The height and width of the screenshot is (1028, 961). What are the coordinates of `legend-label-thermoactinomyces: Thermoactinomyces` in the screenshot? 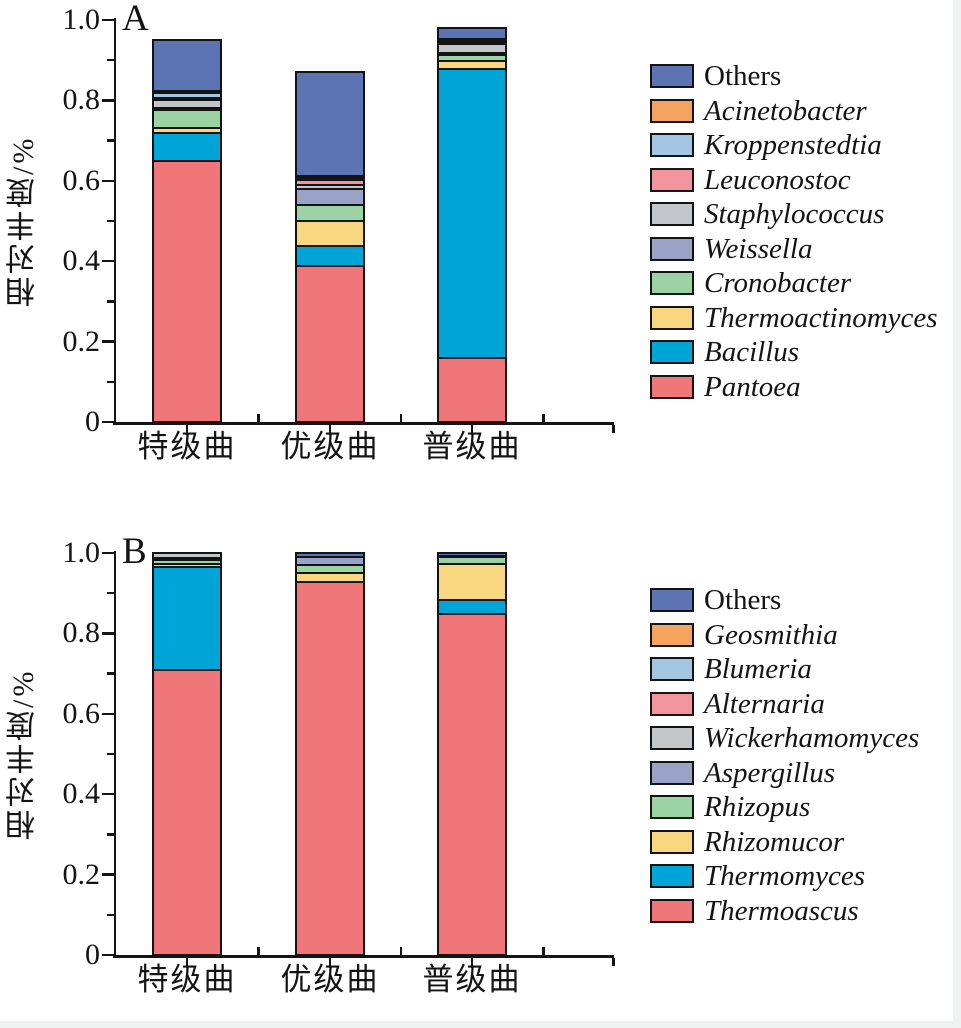 It's located at (821, 317).